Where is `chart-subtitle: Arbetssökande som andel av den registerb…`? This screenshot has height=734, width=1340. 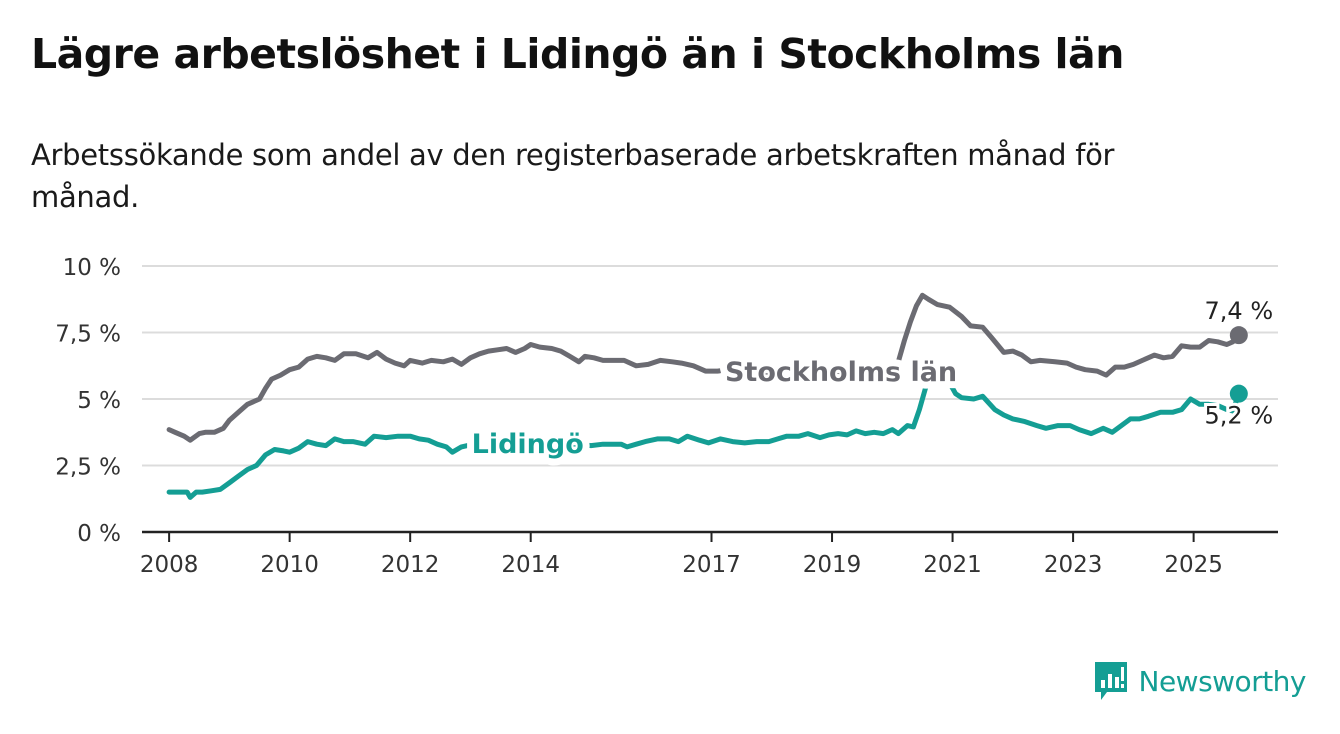
chart-subtitle: Arbetssökande som andel av den registerb… is located at coordinates (573, 176).